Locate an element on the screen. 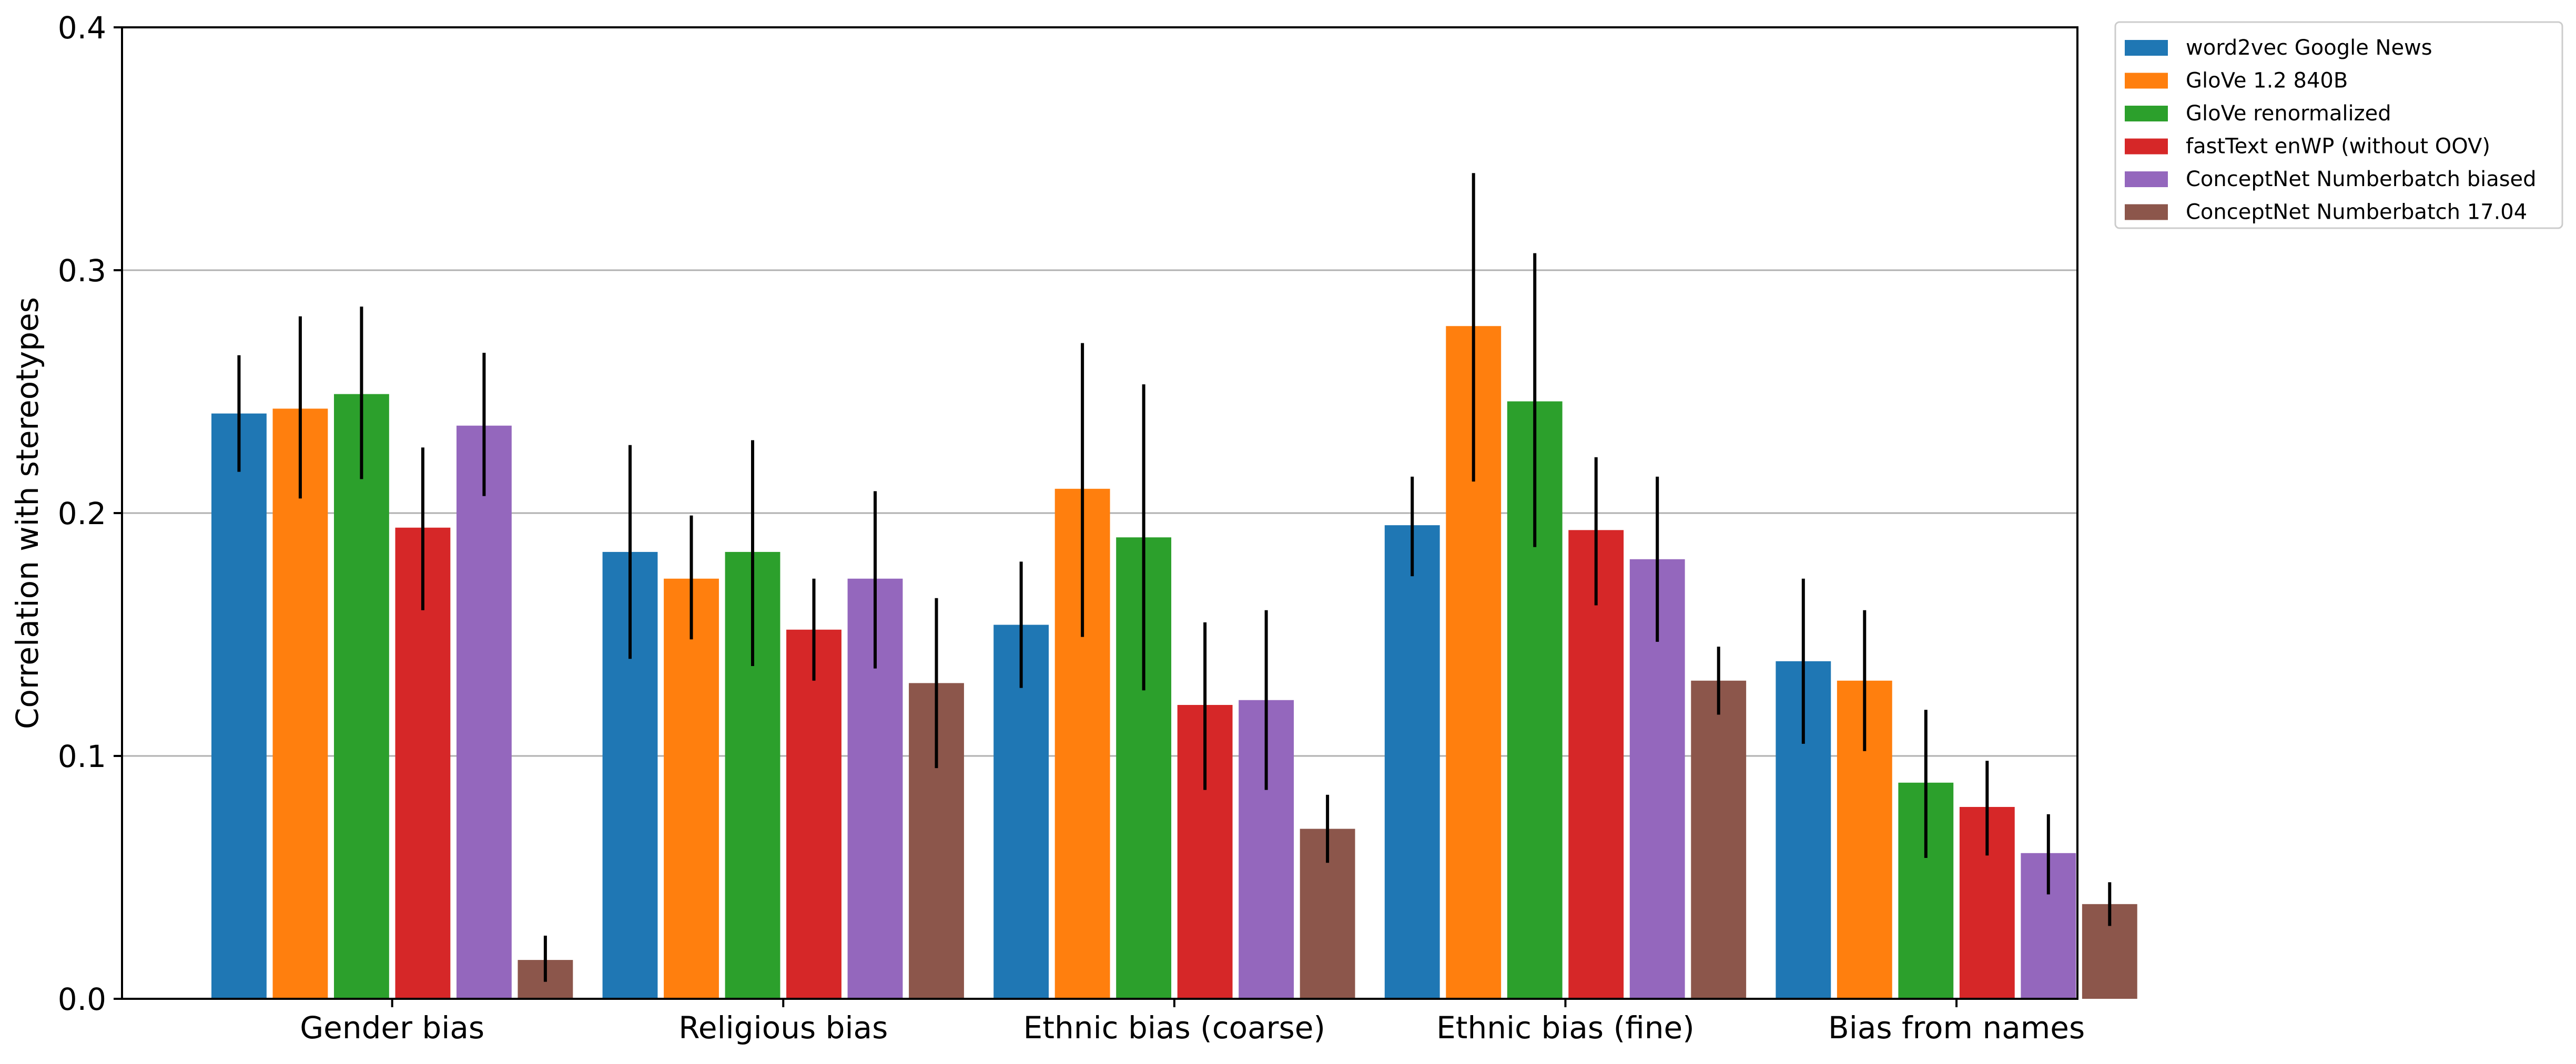  legend-label: ConceptNet Numberbatch 17.04 is located at coordinates (2356, 212).